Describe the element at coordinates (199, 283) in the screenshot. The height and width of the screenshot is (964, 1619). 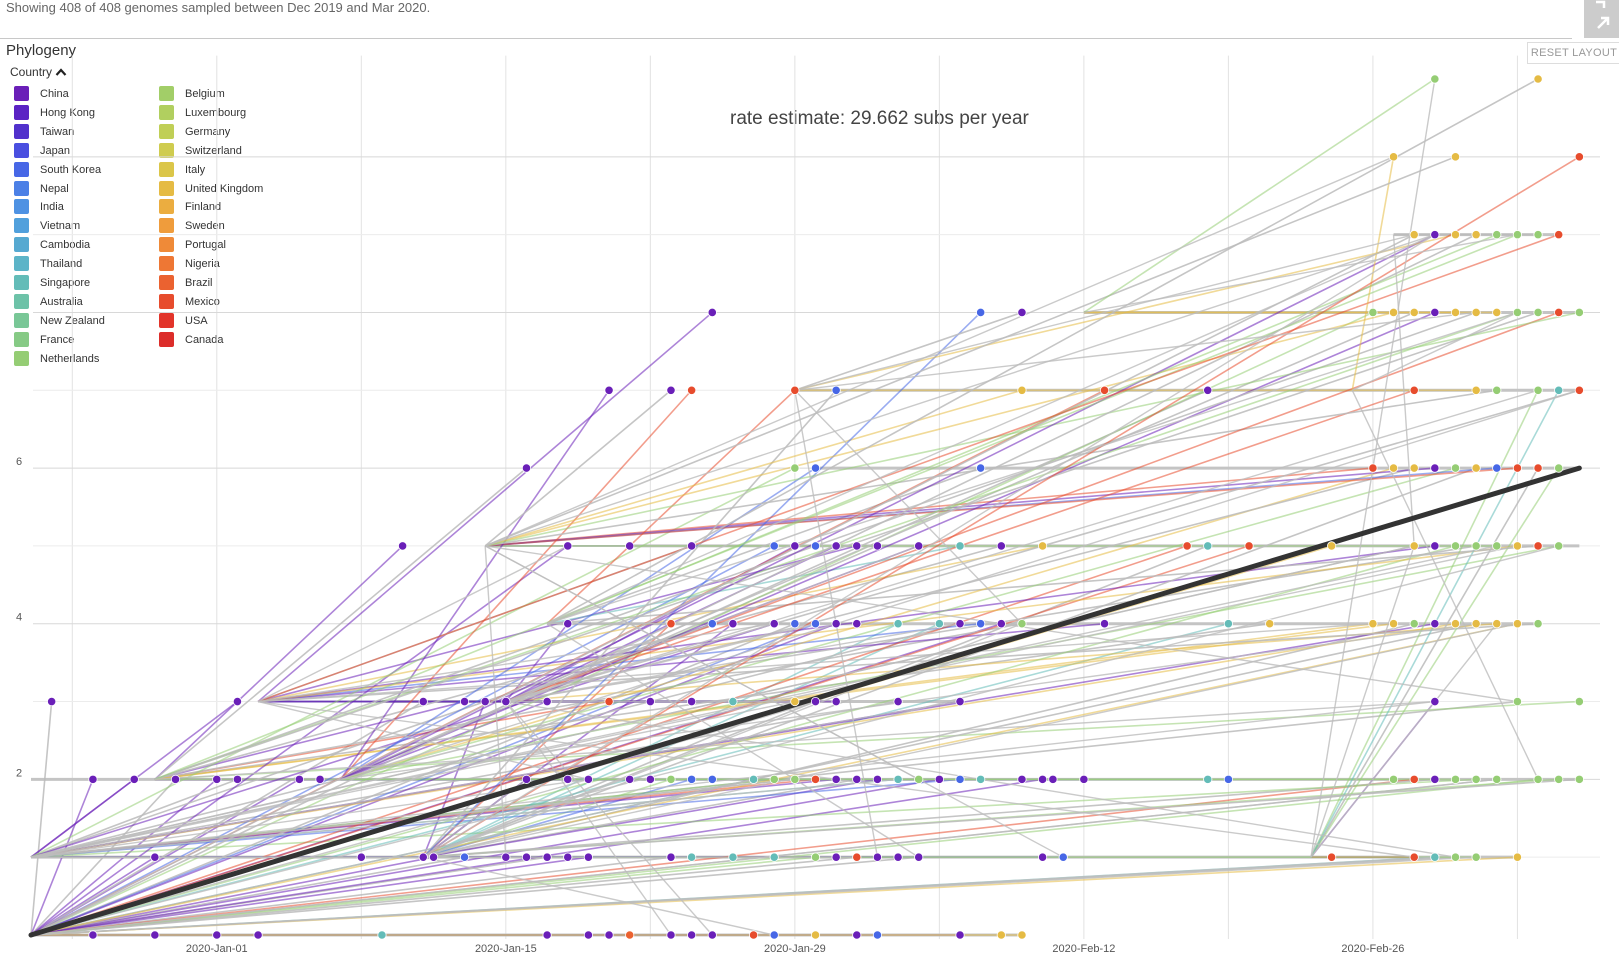
I see `legend-label: Brazil` at that location.